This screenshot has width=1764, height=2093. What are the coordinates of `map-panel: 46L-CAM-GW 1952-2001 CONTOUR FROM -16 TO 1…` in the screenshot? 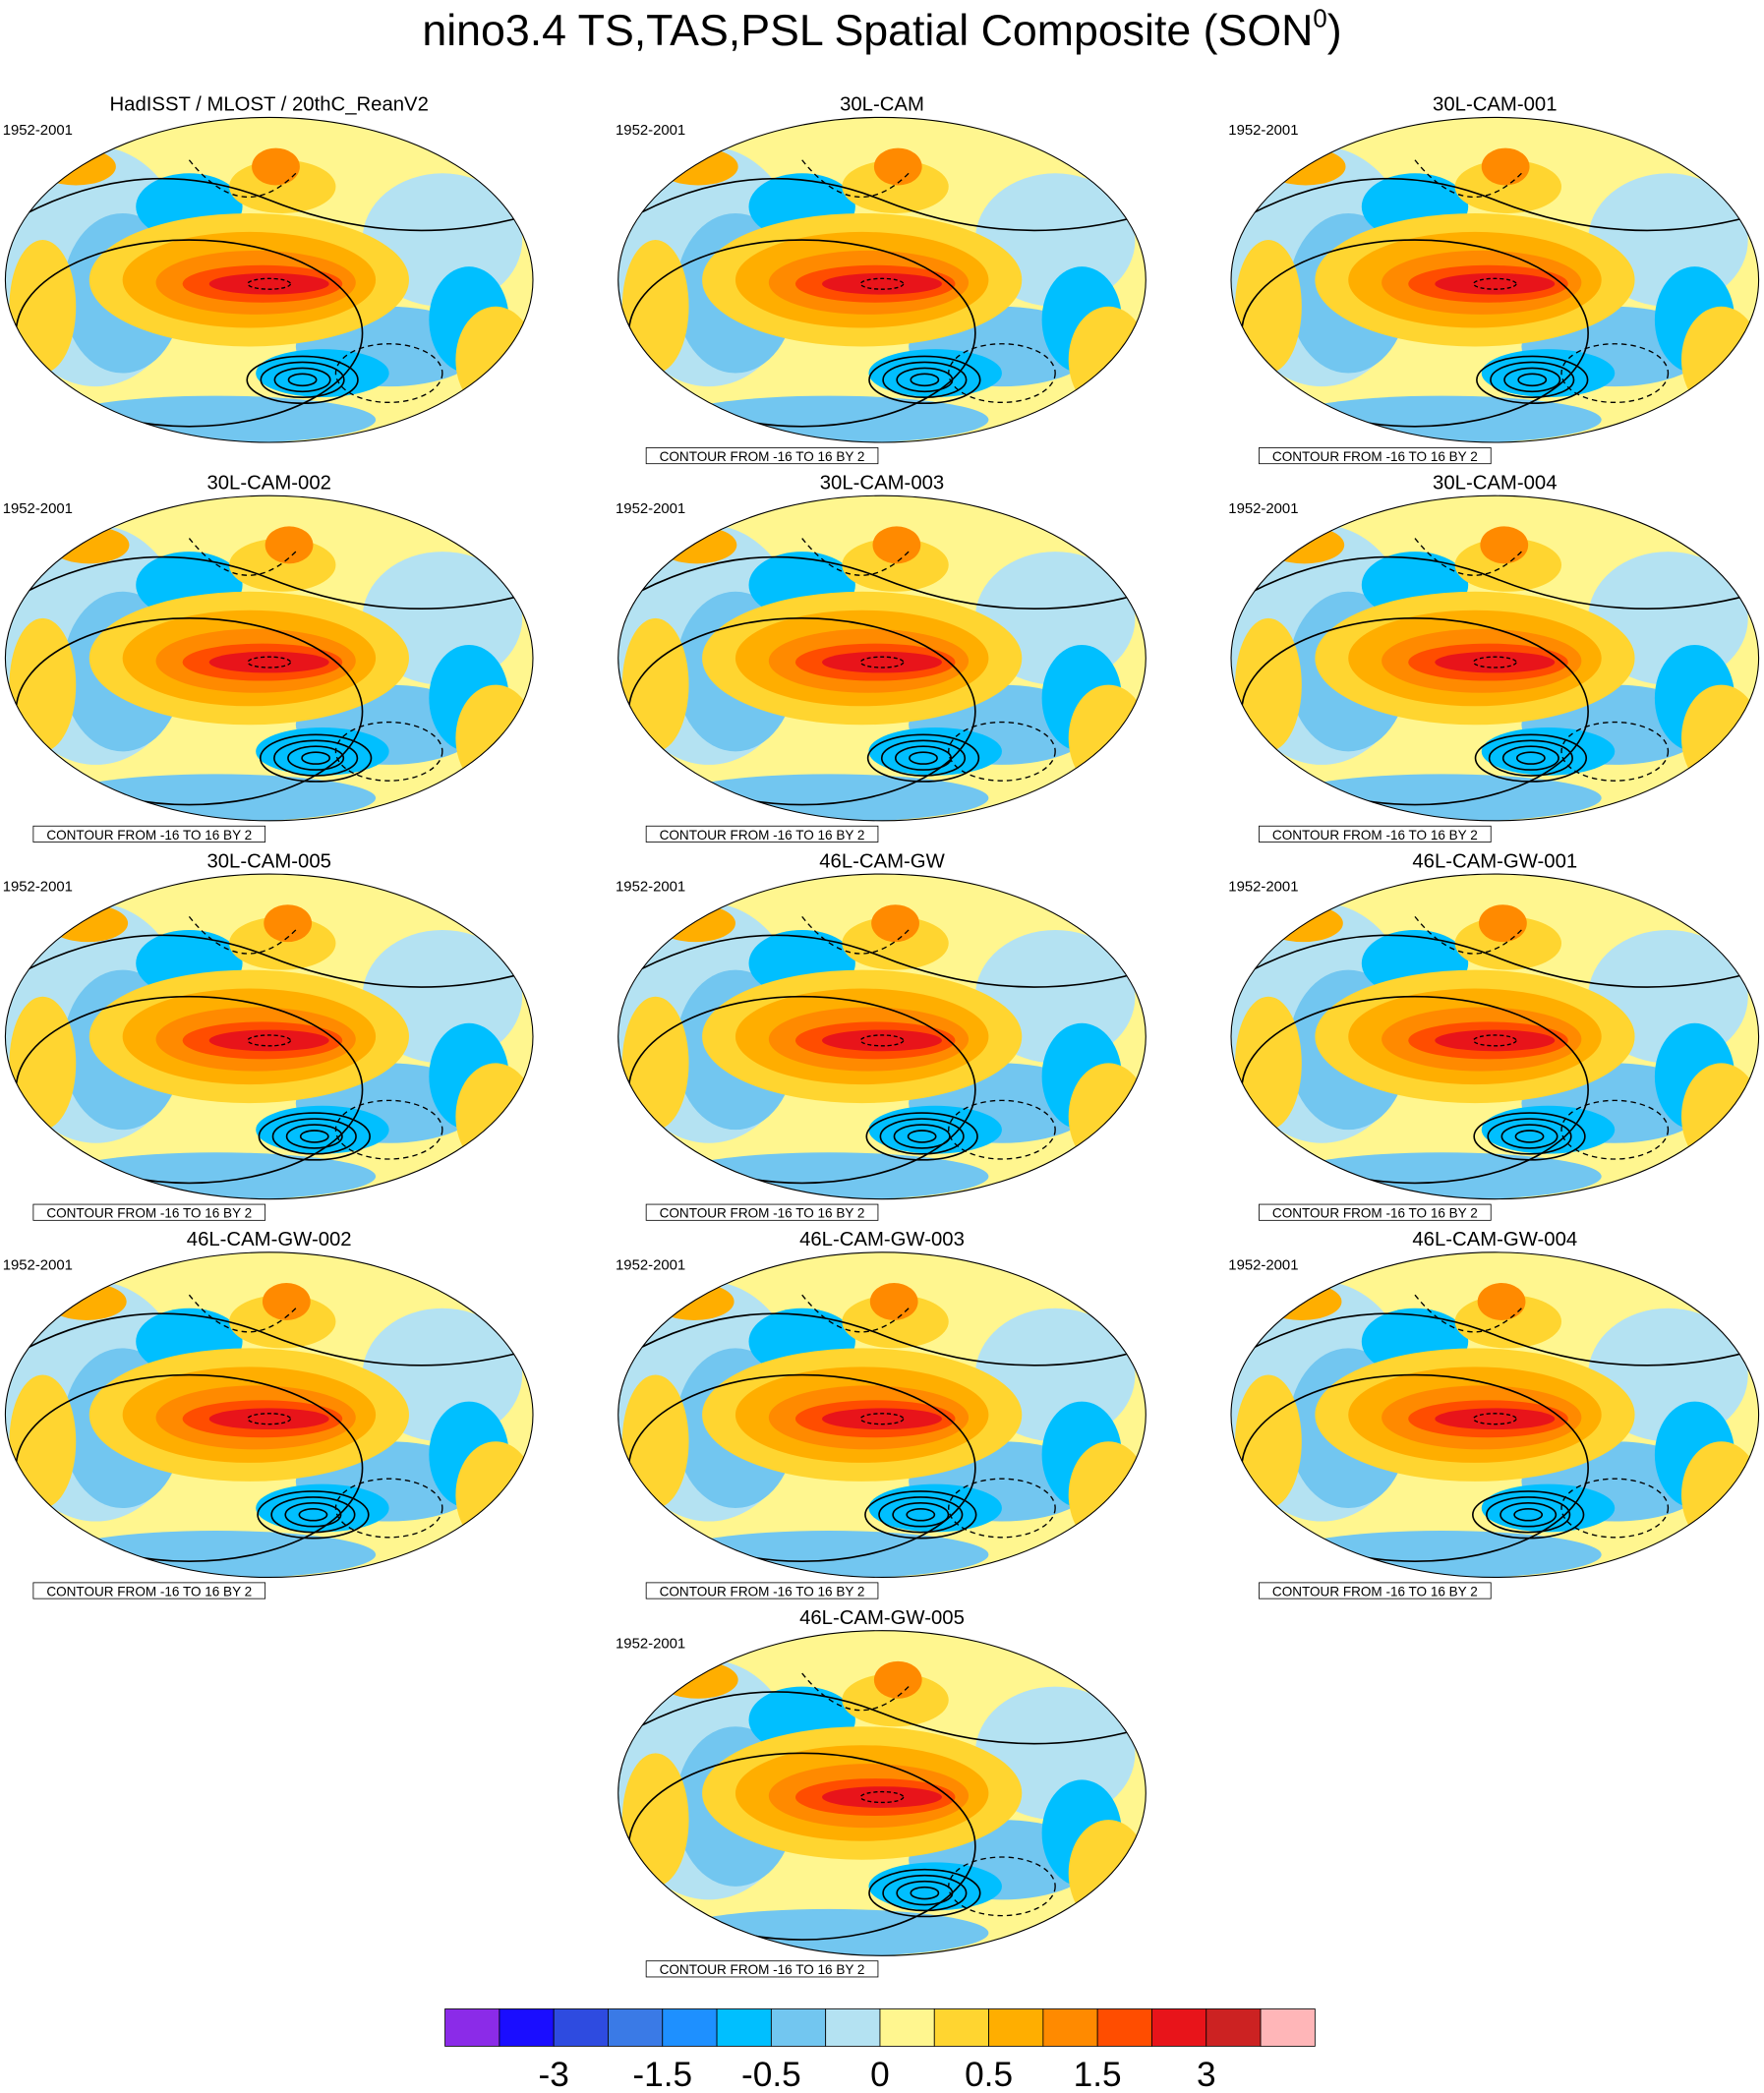 It's located at (881, 1036).